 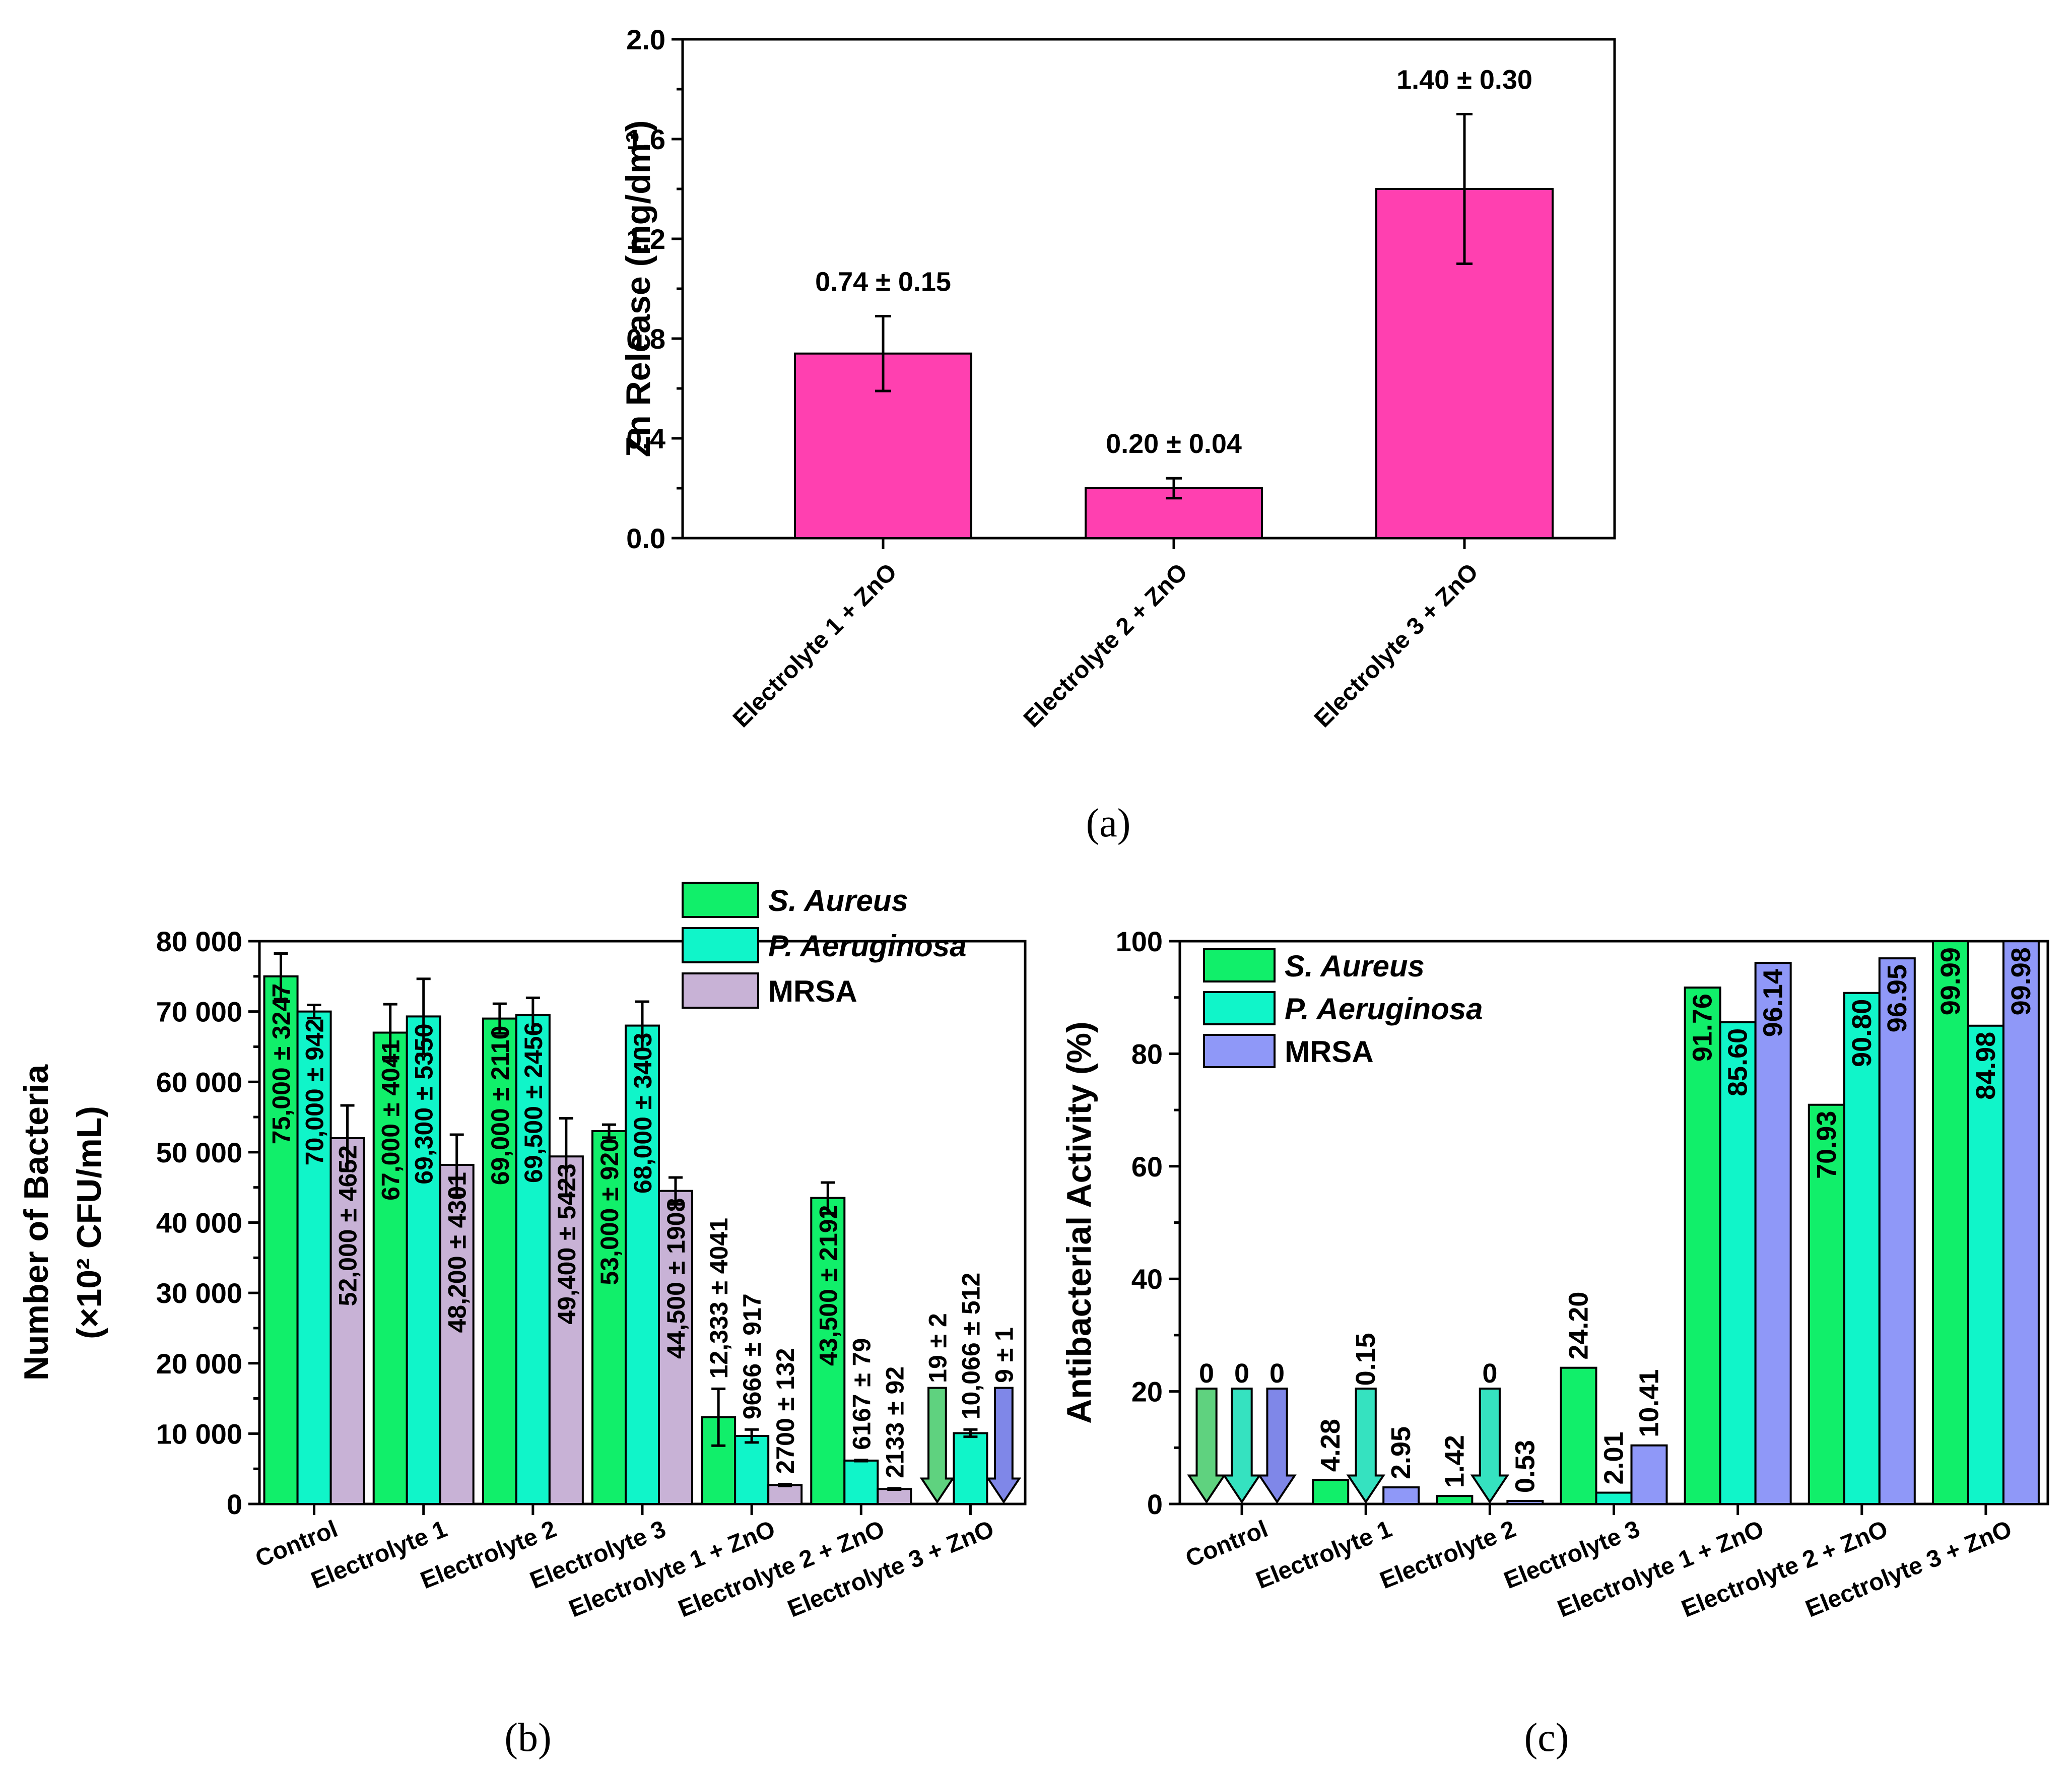 What do you see at coordinates (1147, 1054) in the screenshot?
I see `panel-c-ytick-label: 80` at bounding box center [1147, 1054].